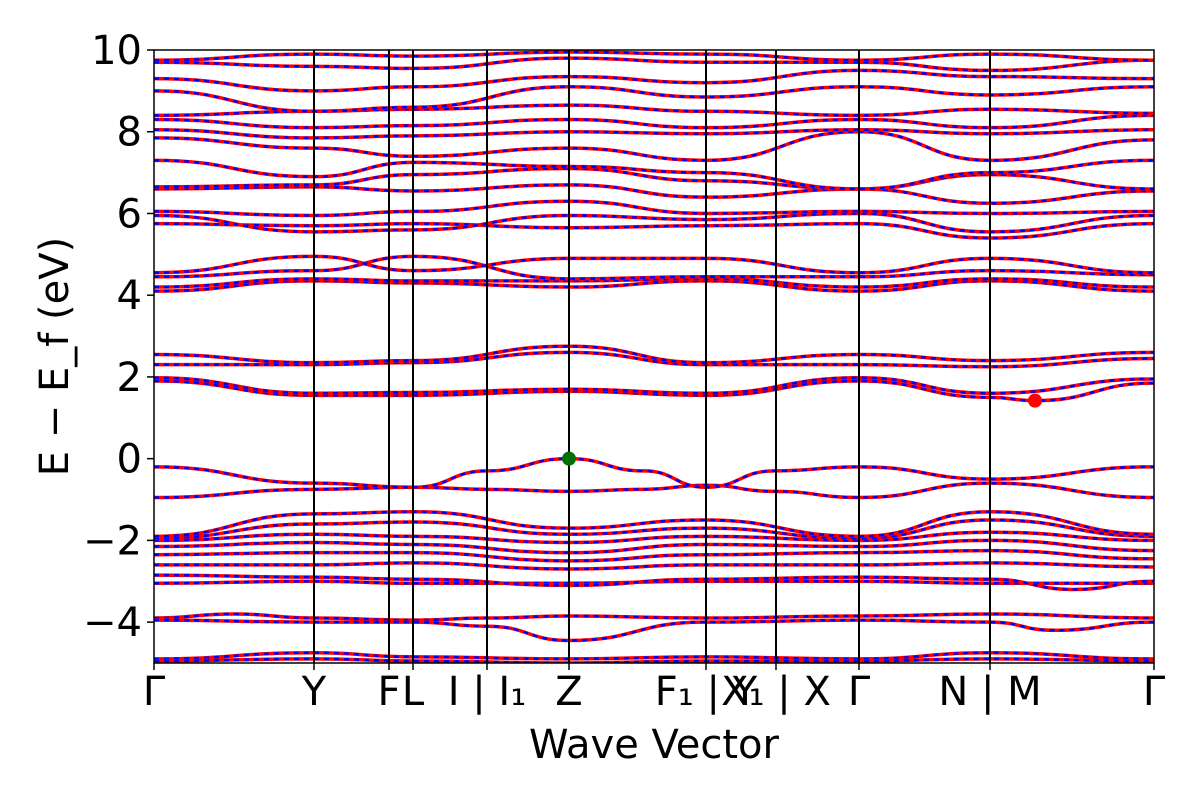  What do you see at coordinates (129, 296) in the screenshot?
I see `y-tick-label-4: 4` at bounding box center [129, 296].